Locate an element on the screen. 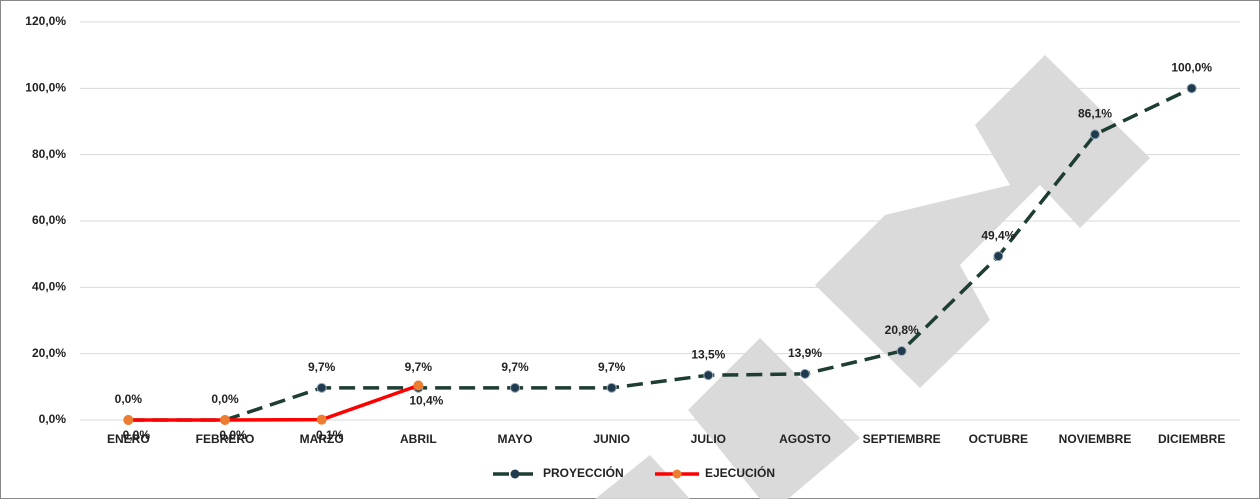 The image size is (1260, 499). y-tick-label: 40,0% is located at coordinates (49, 287).